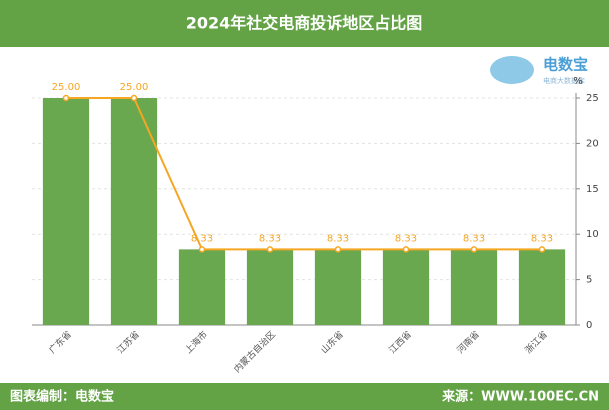 This screenshot has width=609, height=410. I want to click on header-bar, so click(304, 23).